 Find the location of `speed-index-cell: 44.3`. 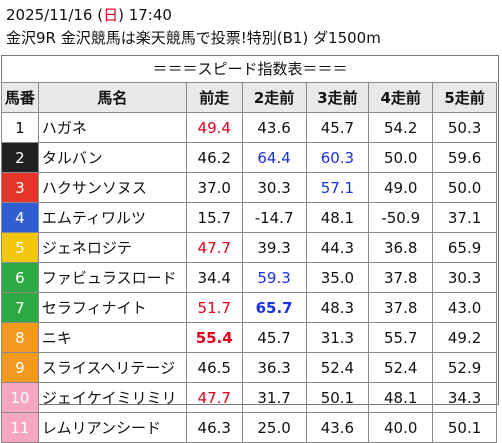

speed-index-cell: 44.3 is located at coordinates (337, 247).